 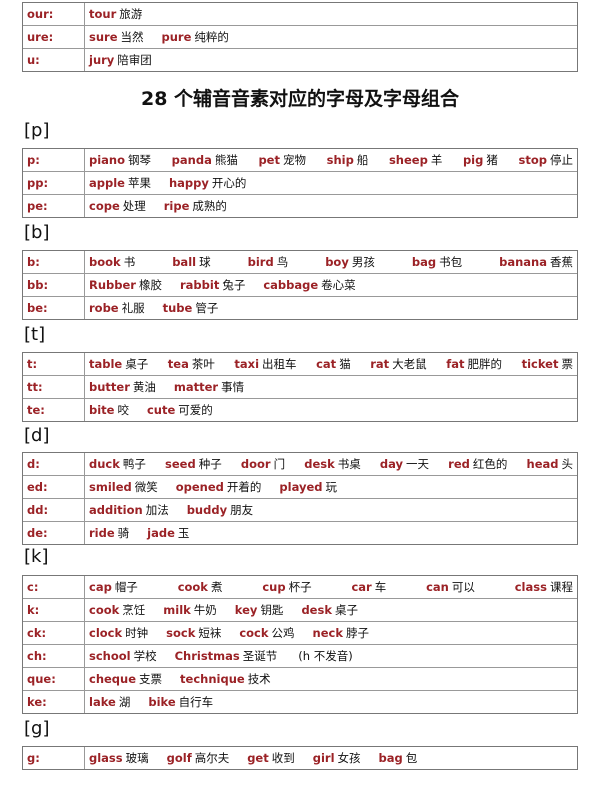 I want to click on word-item: cope 处理, so click(x=117, y=206).